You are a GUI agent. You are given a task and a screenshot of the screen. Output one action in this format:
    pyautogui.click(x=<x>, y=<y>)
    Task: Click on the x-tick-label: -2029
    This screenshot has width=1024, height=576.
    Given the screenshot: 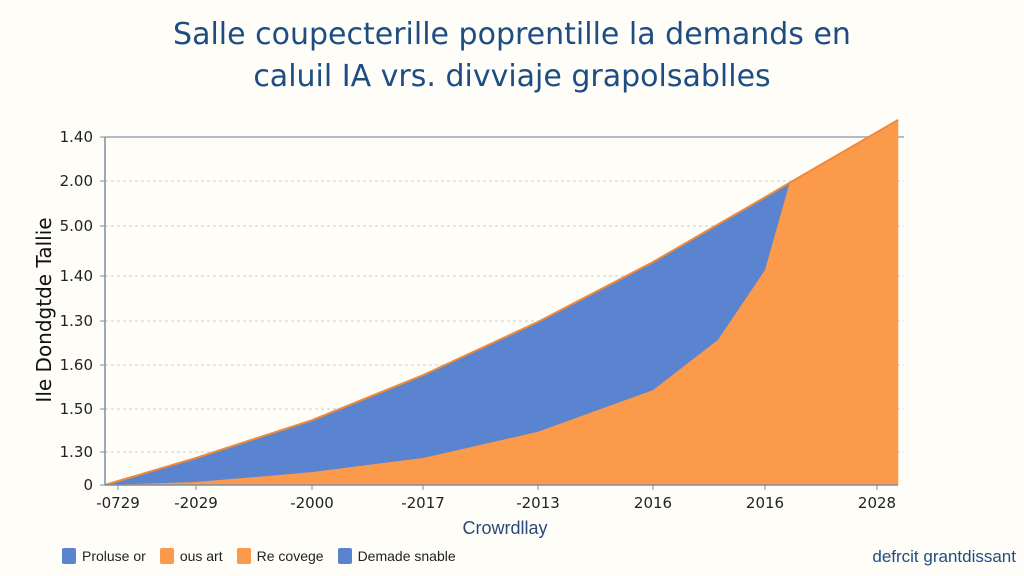 What is the action you would take?
    pyautogui.click(x=196, y=503)
    